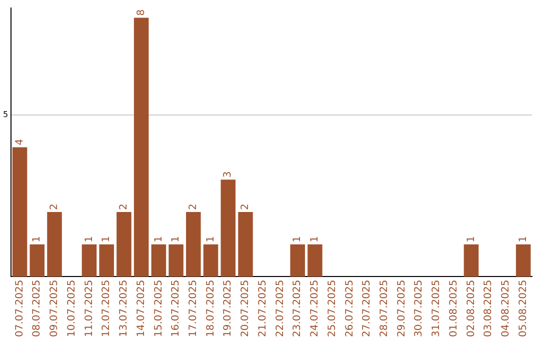  I want to click on y-tick-label: 5, so click(5, 114).